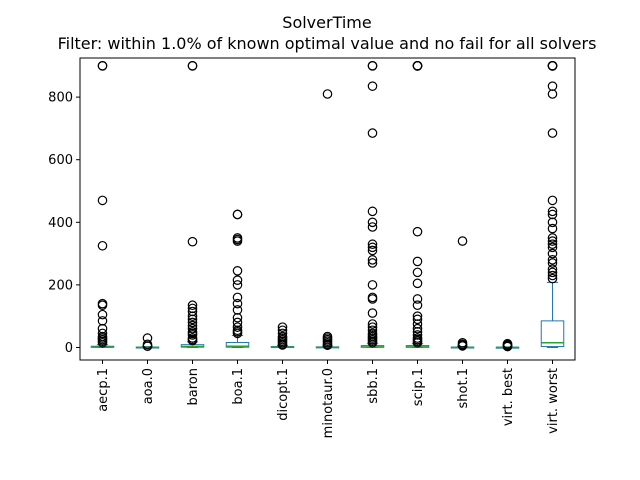 This screenshot has width=640, height=480. What do you see at coordinates (60, 160) in the screenshot?
I see `y-tick-label: 600` at bounding box center [60, 160].